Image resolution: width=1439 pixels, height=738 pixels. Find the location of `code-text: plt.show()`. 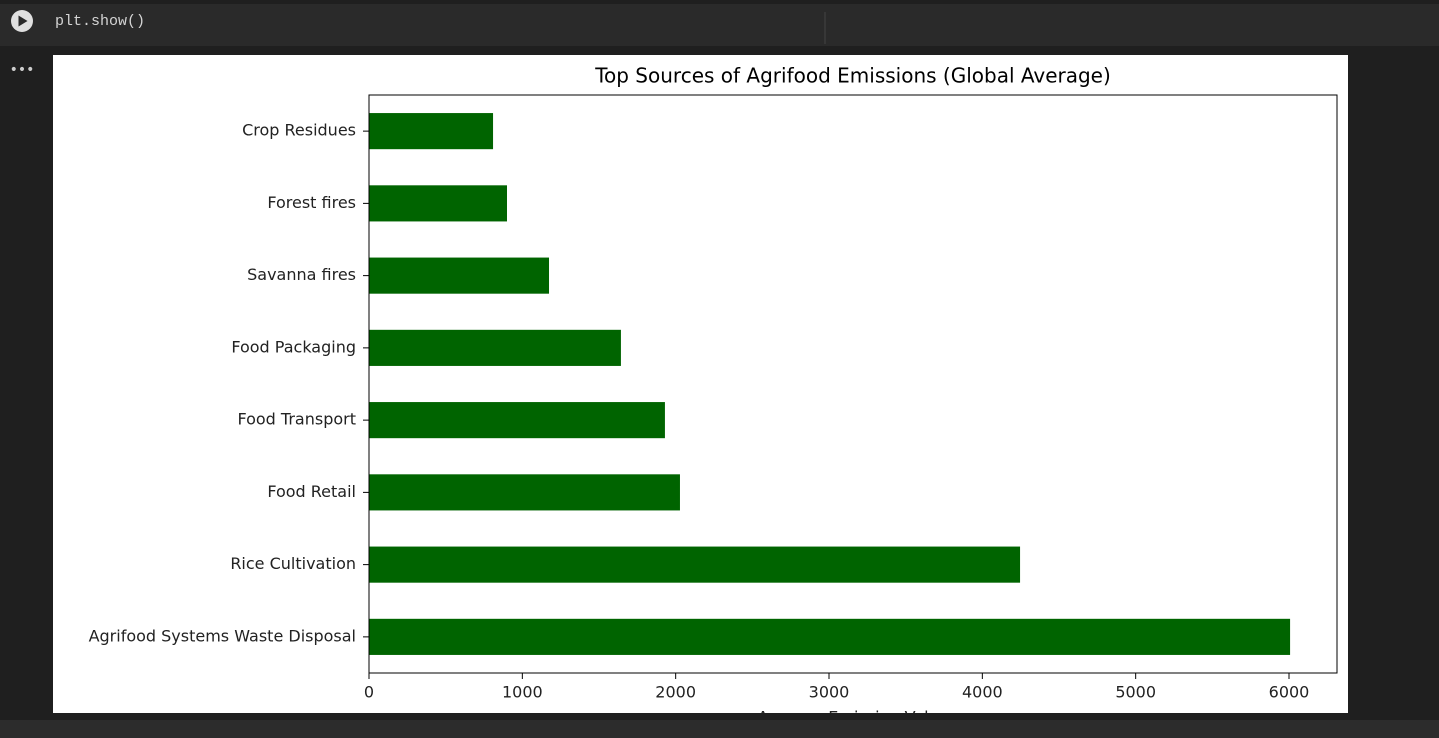

code-text: plt.show() is located at coordinates (100, 21).